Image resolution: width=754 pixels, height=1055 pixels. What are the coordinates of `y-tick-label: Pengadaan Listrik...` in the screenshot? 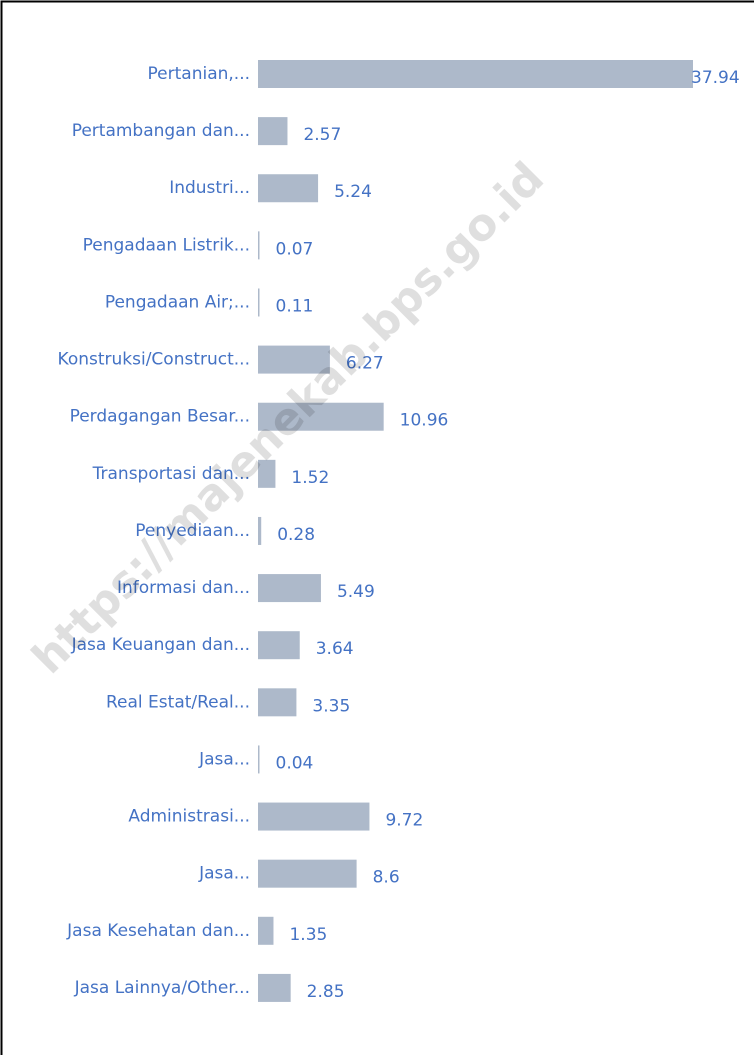 It's located at (166, 245).